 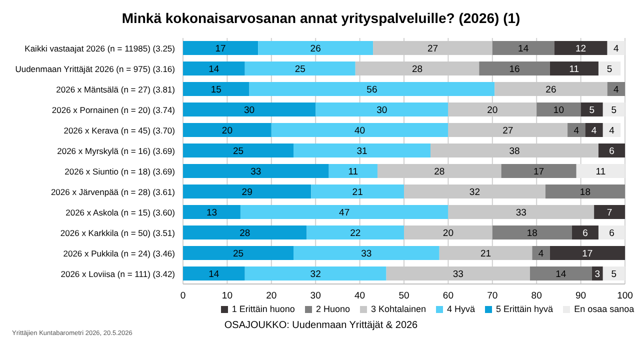 What do you see at coordinates (271, 296) in the screenshot?
I see `x-tick-label: 20` at bounding box center [271, 296].